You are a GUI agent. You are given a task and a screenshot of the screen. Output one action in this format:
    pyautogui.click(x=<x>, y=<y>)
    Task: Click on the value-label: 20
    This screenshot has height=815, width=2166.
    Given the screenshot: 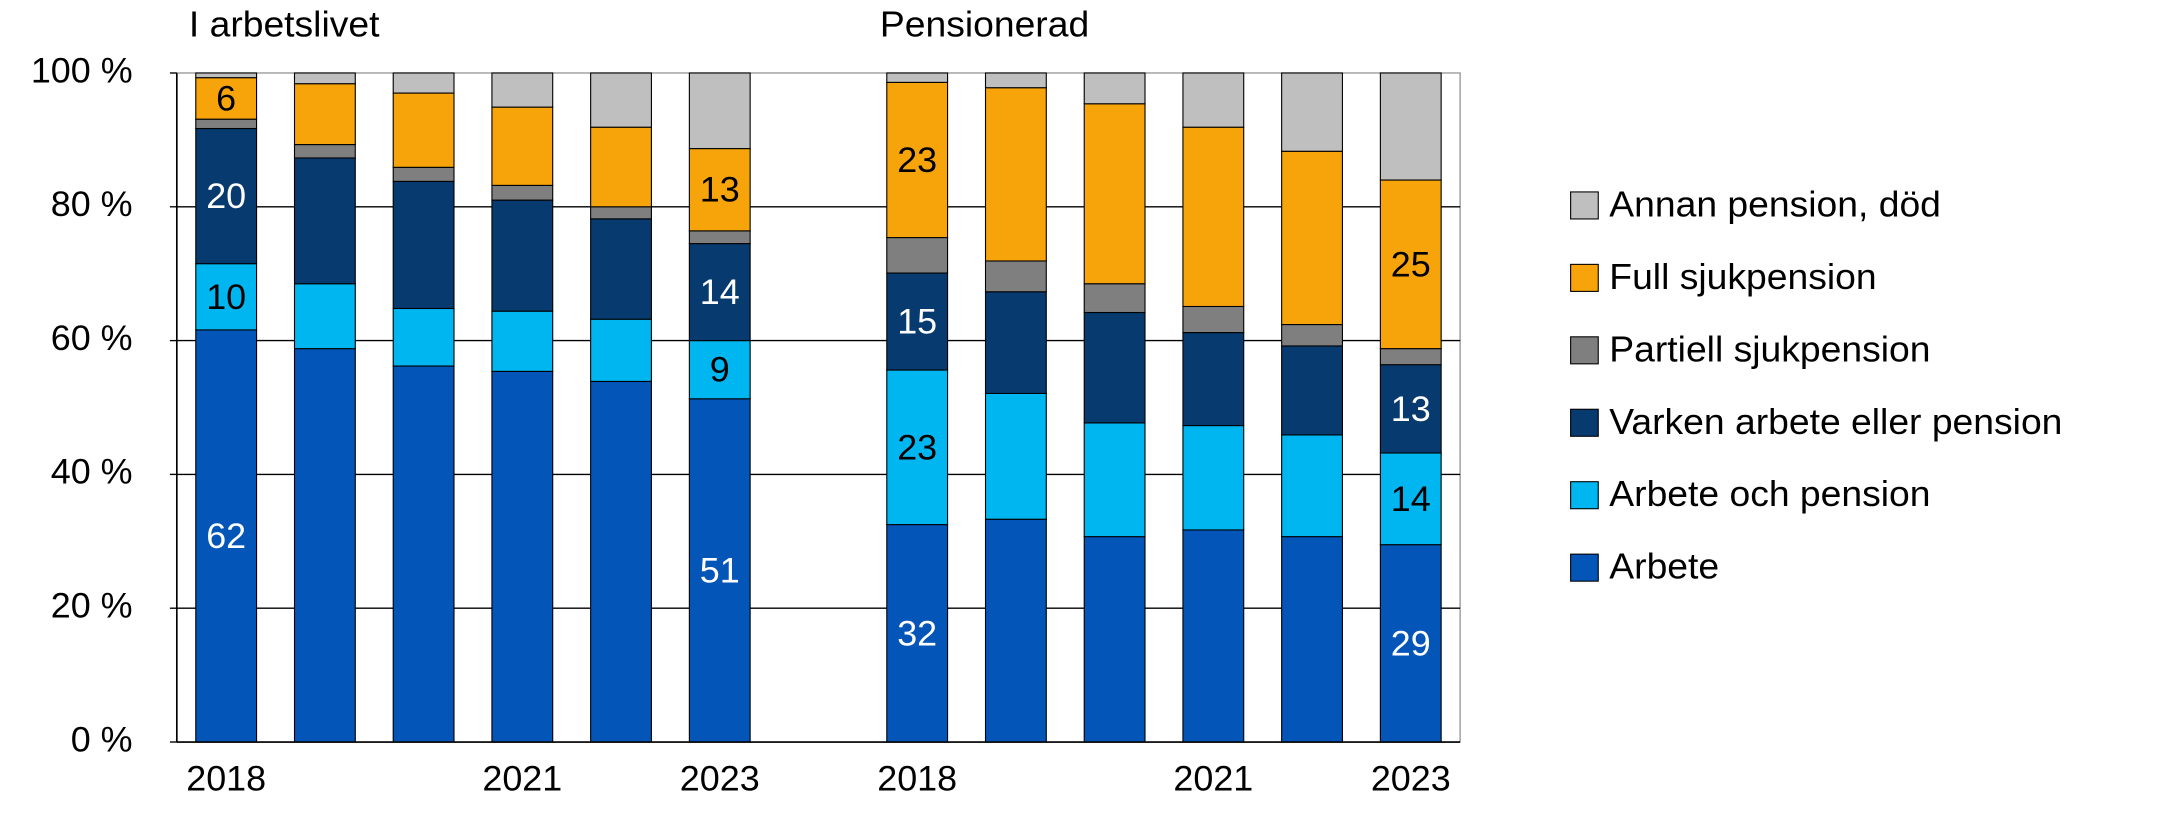 What is the action you would take?
    pyautogui.click(x=226, y=196)
    